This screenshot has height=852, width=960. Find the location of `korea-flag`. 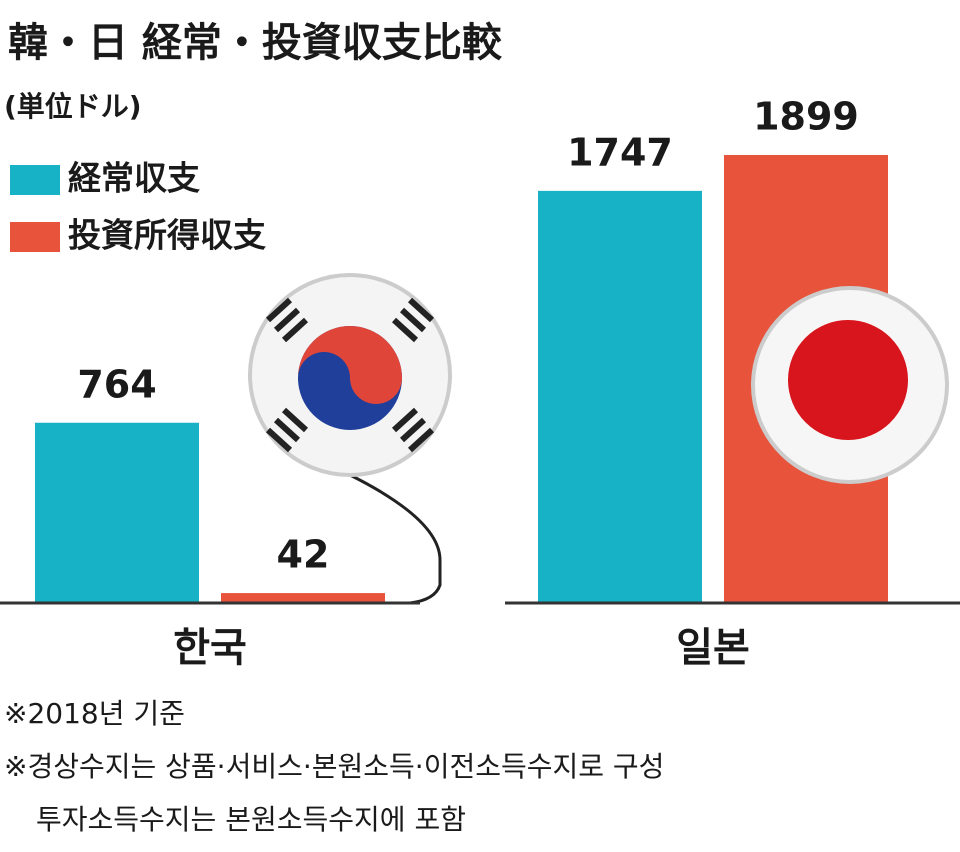

korea-flag is located at coordinates (350, 439).